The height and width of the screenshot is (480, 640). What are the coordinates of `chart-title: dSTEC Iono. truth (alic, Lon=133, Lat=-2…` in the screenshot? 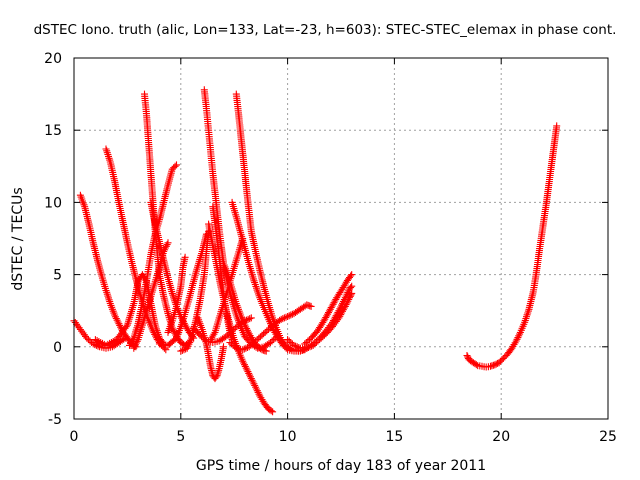 It's located at (325, 30).